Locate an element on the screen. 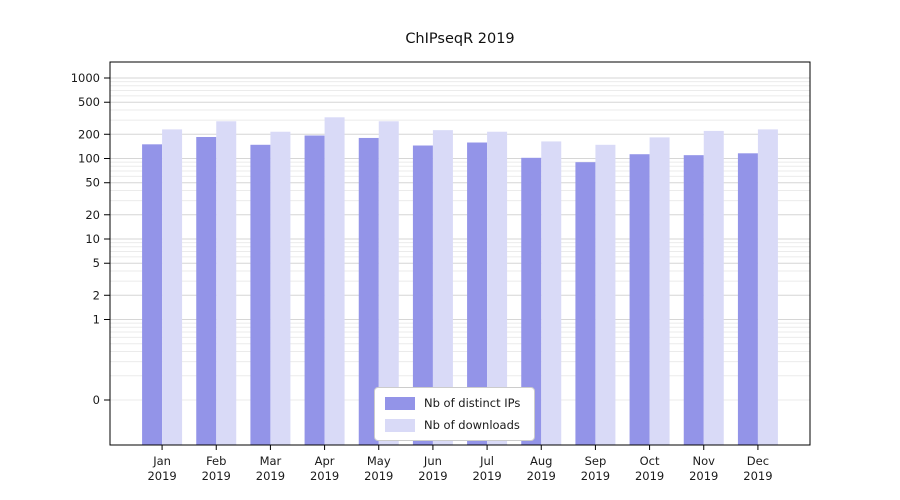 The image size is (900, 500). y-tick-label: 1000 is located at coordinates (85, 78).